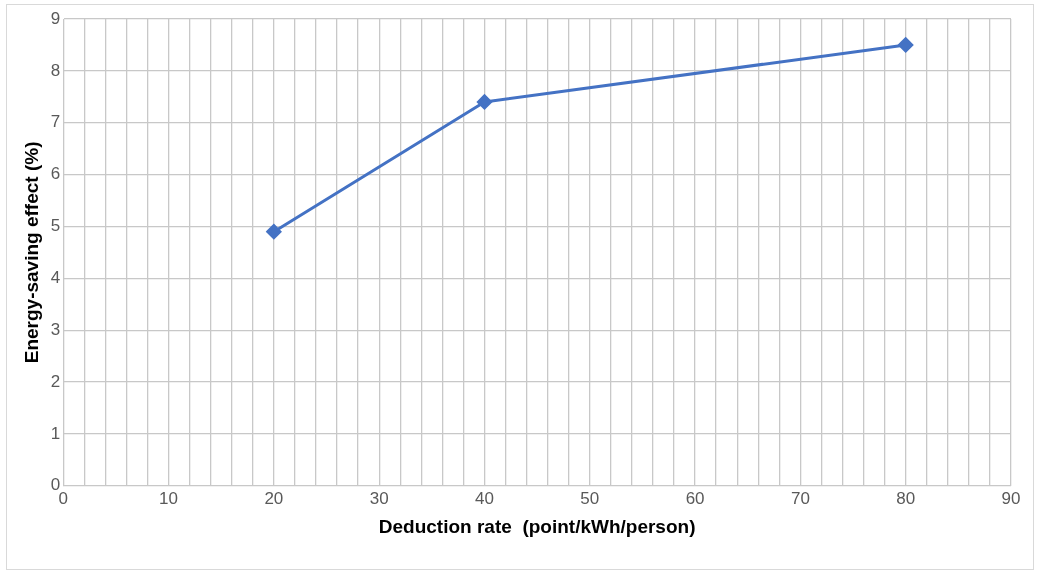 Image resolution: width=1044 pixels, height=578 pixels. What do you see at coordinates (169, 498) in the screenshot?
I see `x-tick-label: 10` at bounding box center [169, 498].